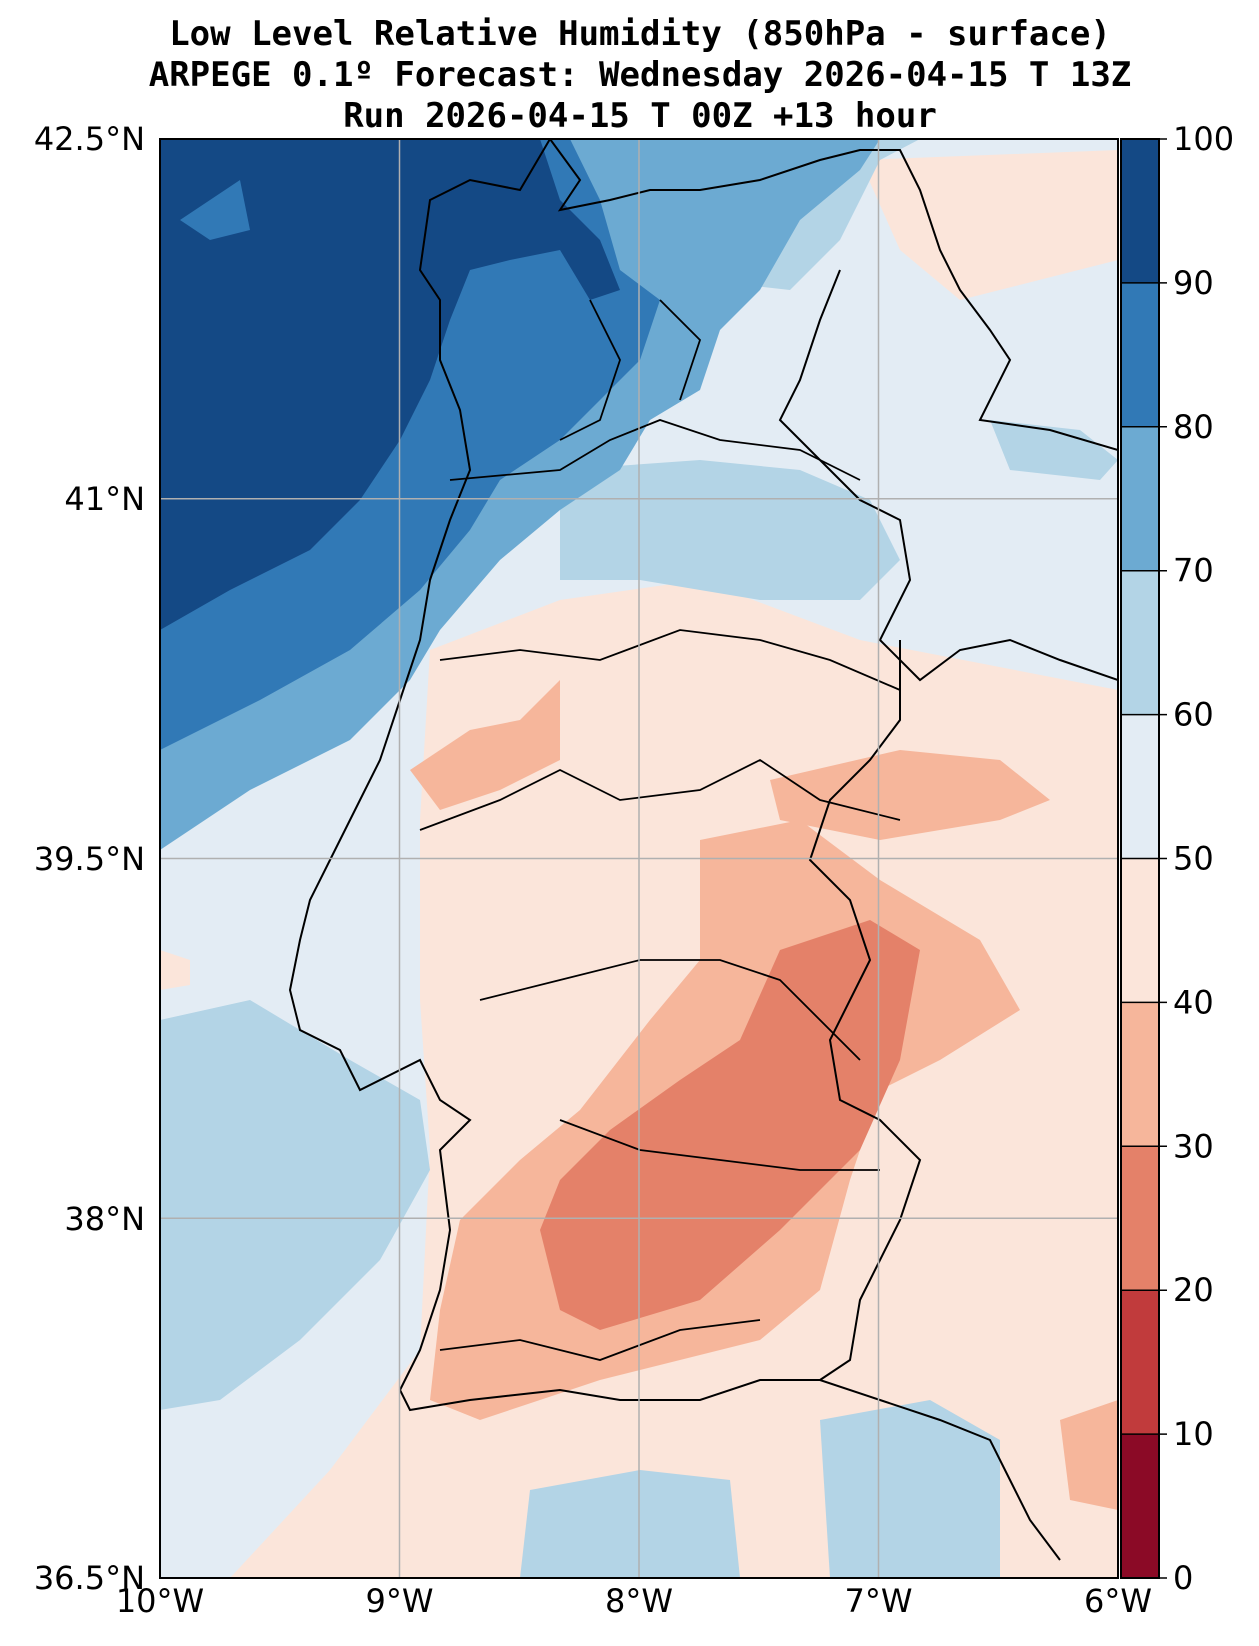  Describe the element at coordinates (1203, 139) in the screenshot. I see `colorbar-tick-label: 100` at that location.